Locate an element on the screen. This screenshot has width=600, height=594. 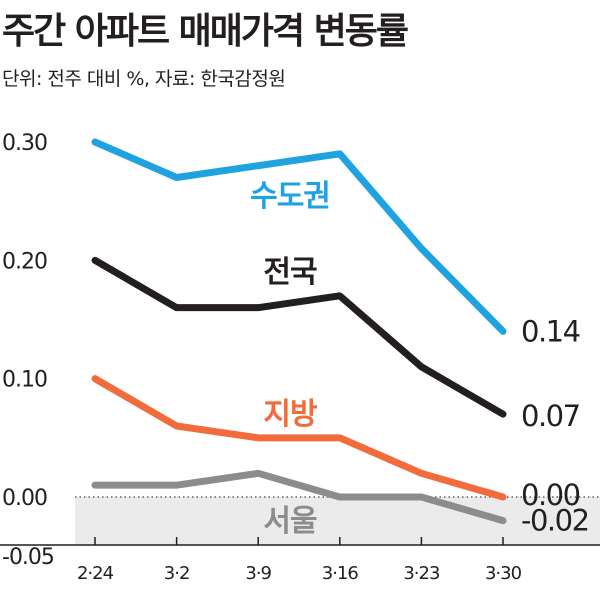
x-tick-label: 3·9 is located at coordinates (258, 573).